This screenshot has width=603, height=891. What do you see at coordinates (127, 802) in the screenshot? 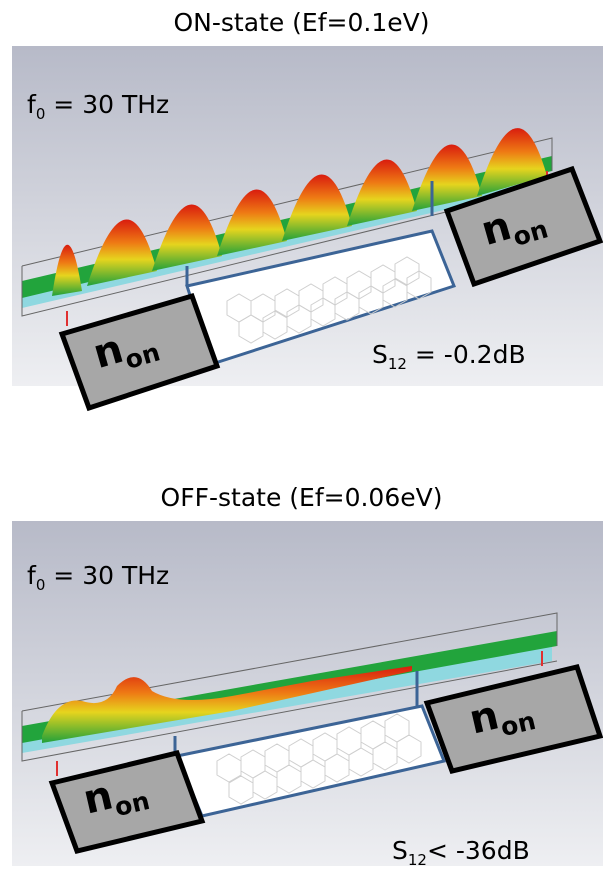
I see `off-n-box-left` at bounding box center [127, 802].